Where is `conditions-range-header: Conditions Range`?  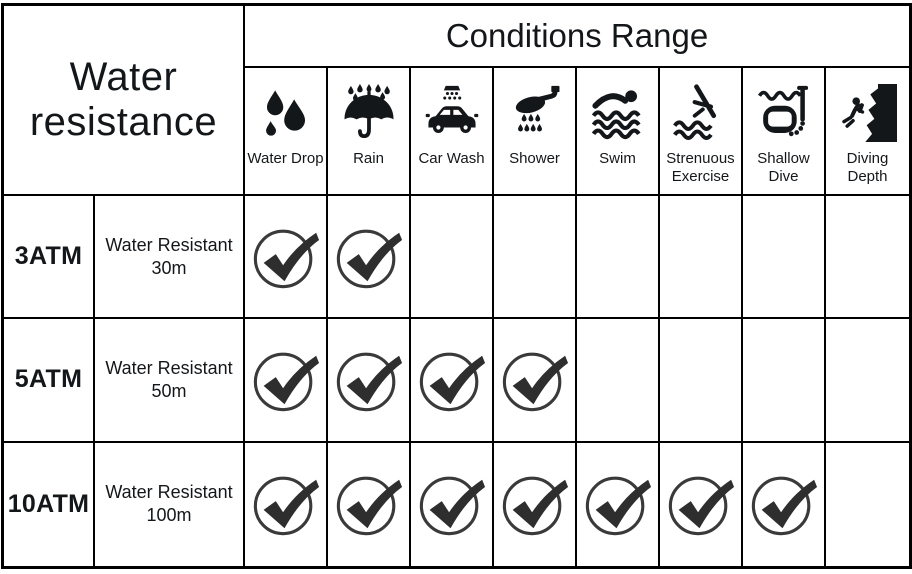
conditions-range-header: Conditions Range is located at coordinates (577, 37).